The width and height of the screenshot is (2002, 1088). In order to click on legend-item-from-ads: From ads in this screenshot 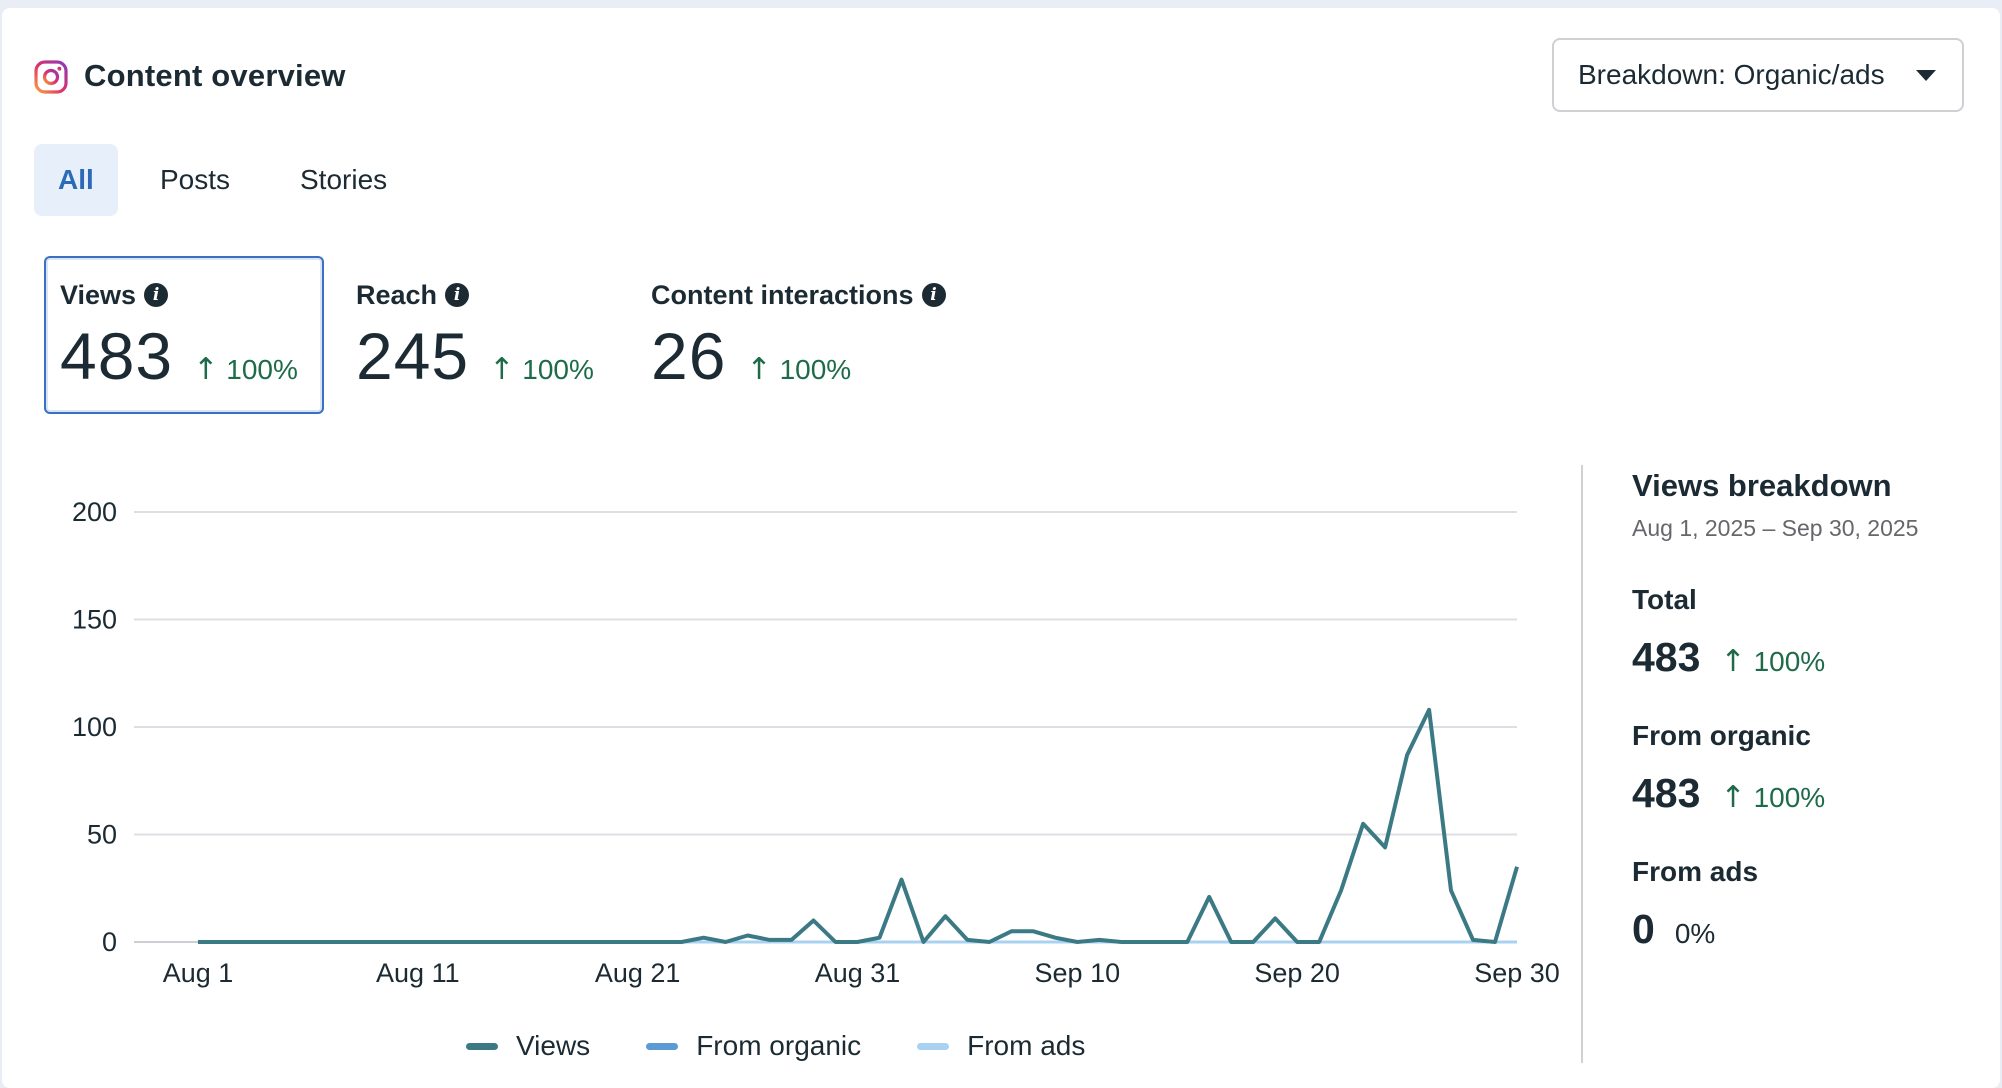, I will do `click(1001, 1046)`.